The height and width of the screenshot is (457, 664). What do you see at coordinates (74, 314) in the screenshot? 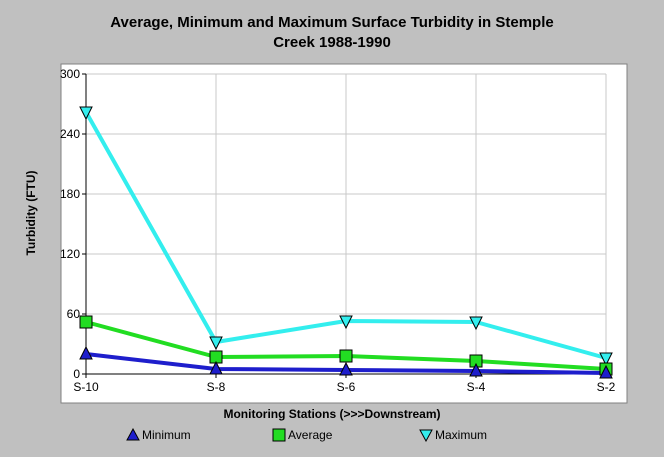
I see `y-tick-label: 60` at bounding box center [74, 314].